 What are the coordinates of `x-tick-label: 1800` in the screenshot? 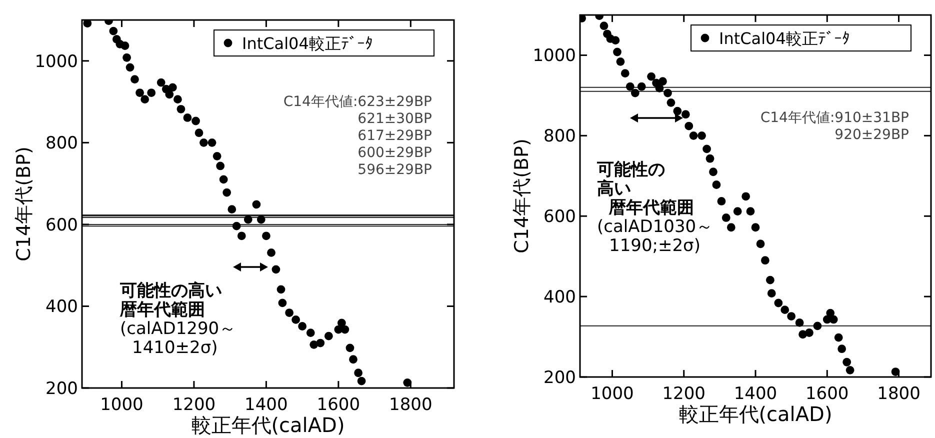 It's located at (898, 394).